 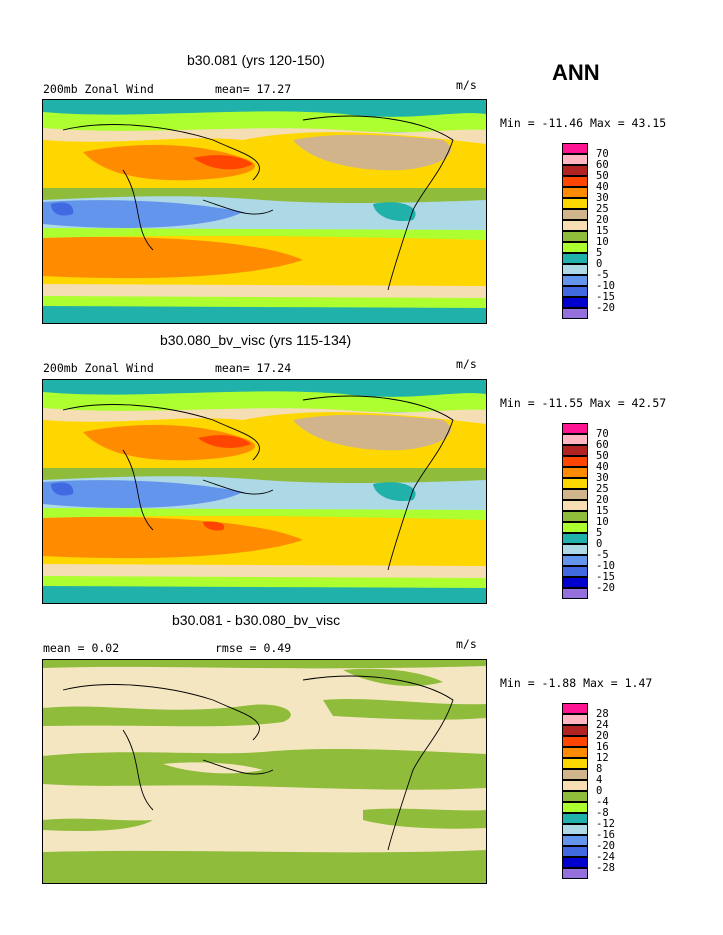 What do you see at coordinates (602, 747) in the screenshot?
I see `legend-label: 16` at bounding box center [602, 747].